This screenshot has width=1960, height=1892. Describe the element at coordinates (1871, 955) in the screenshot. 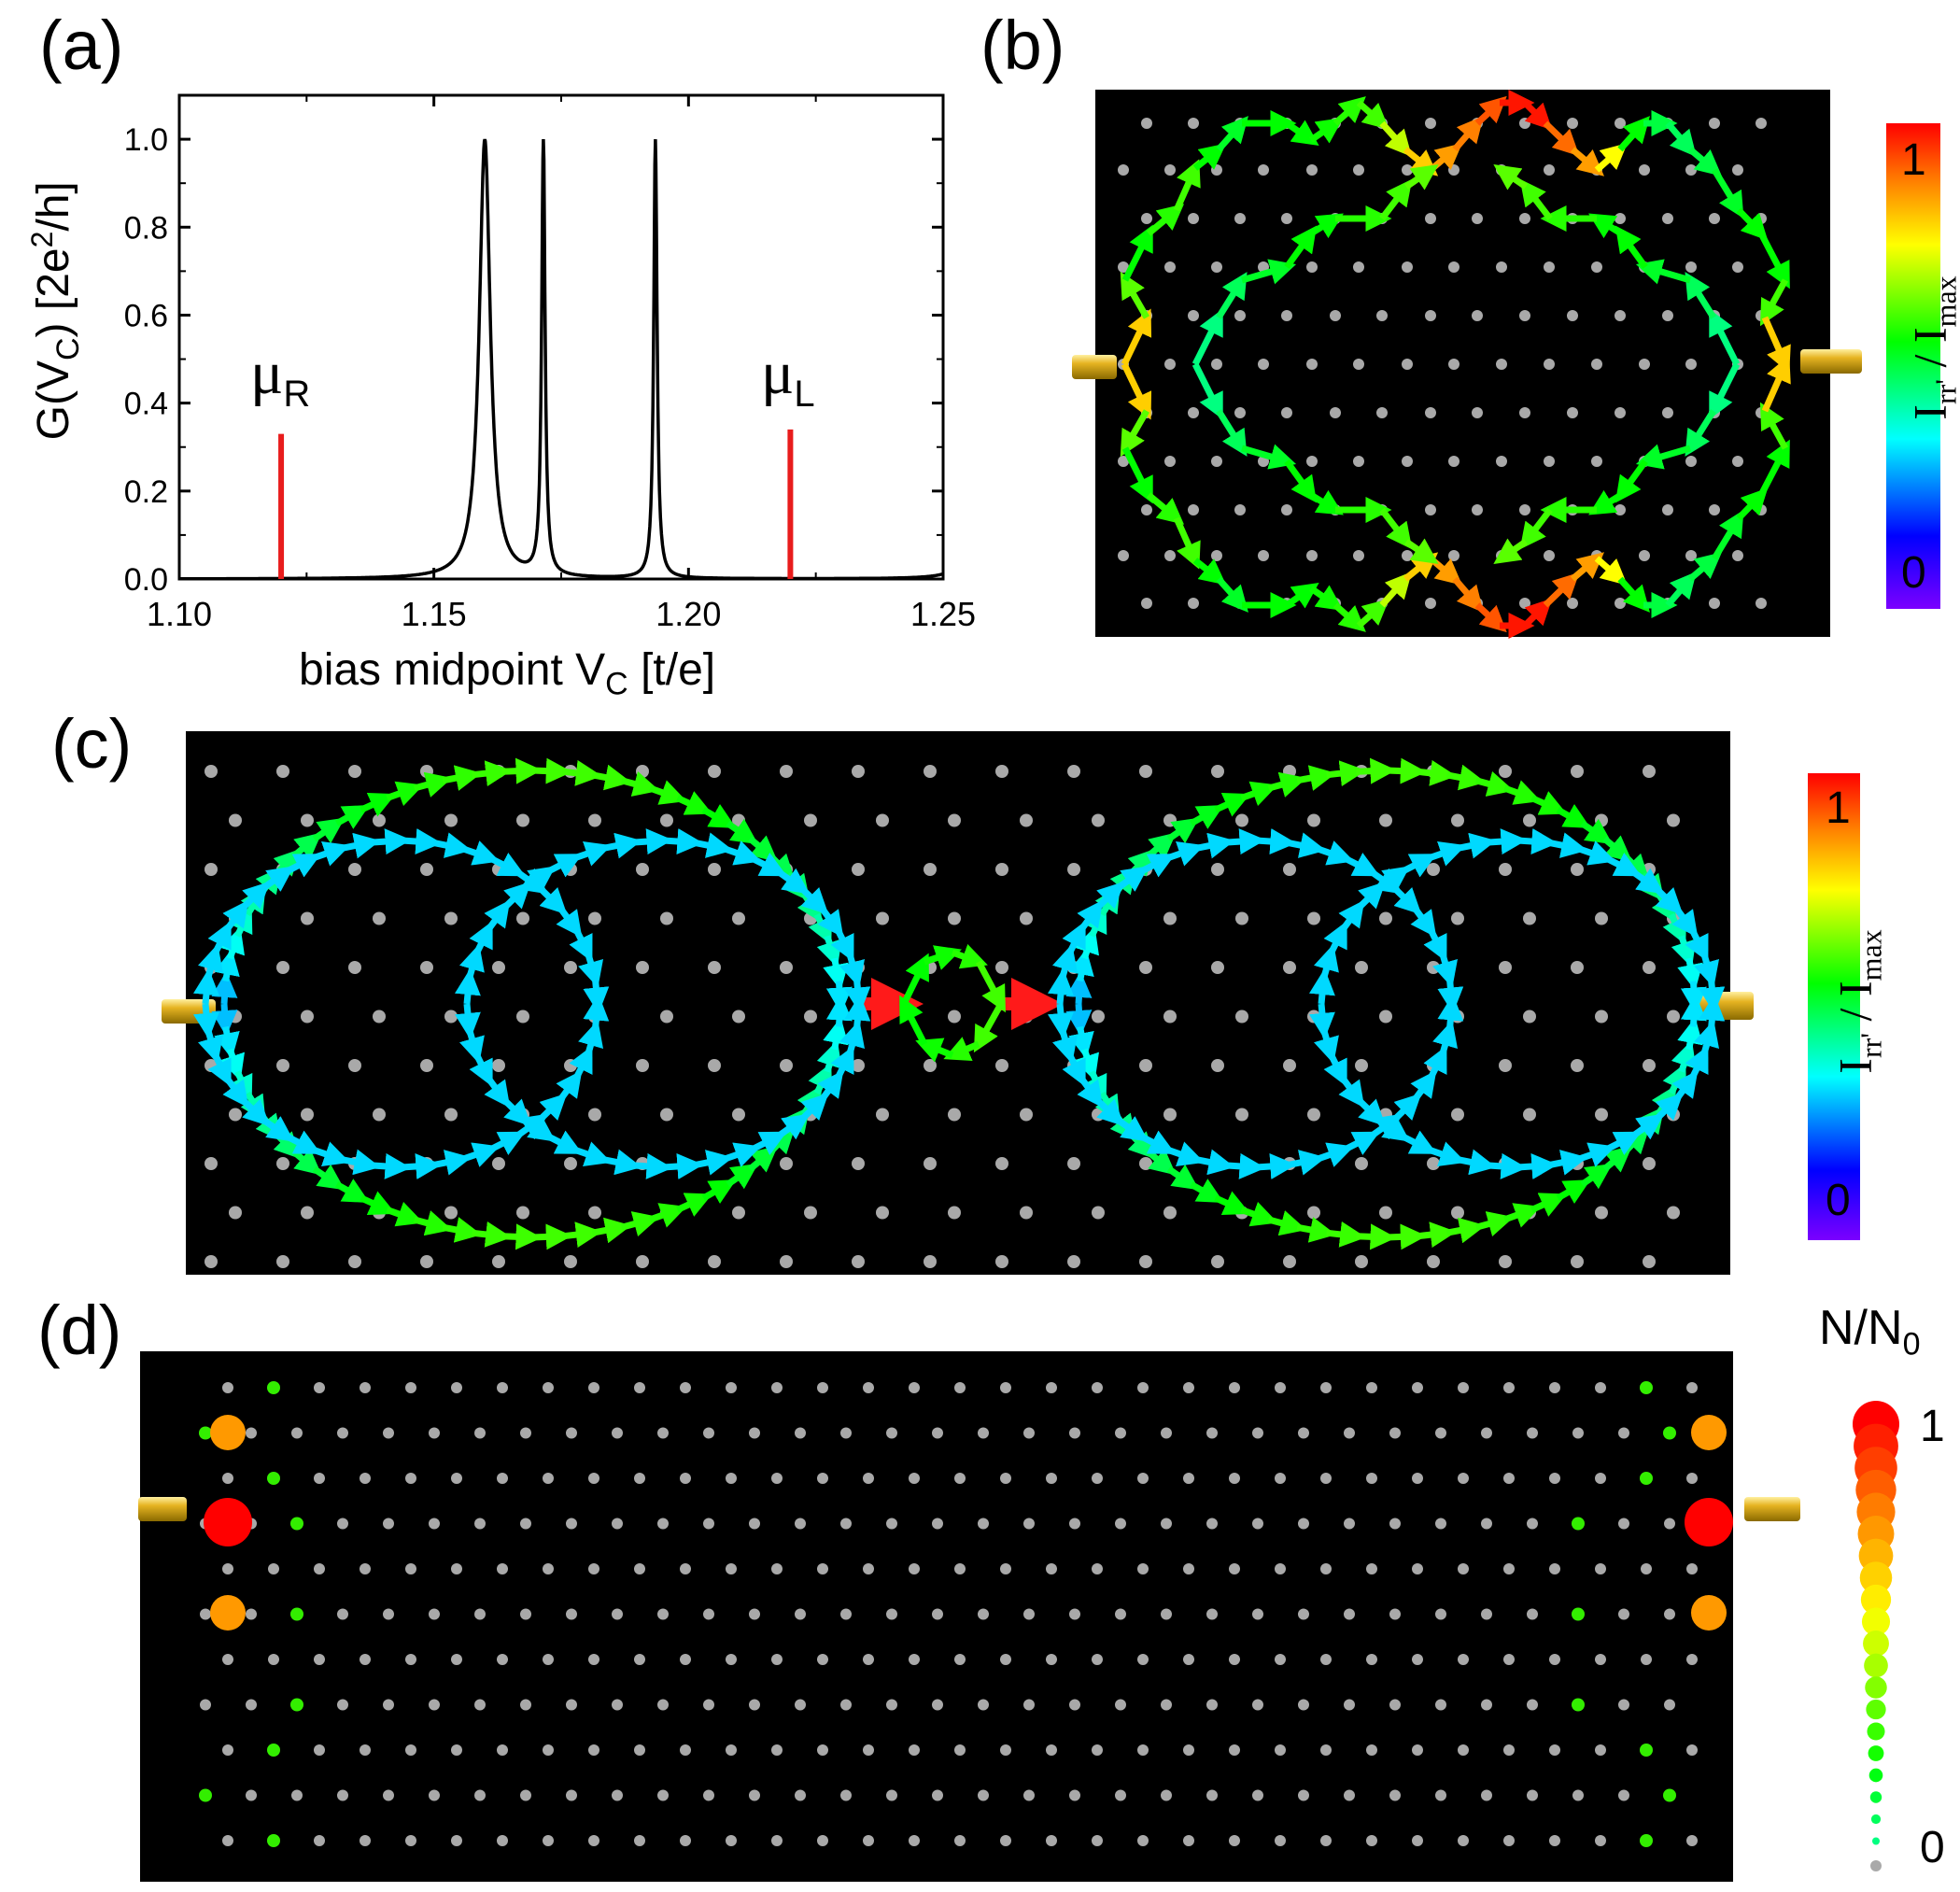

I see `colorbar-c-label-end-sub: max` at that location.